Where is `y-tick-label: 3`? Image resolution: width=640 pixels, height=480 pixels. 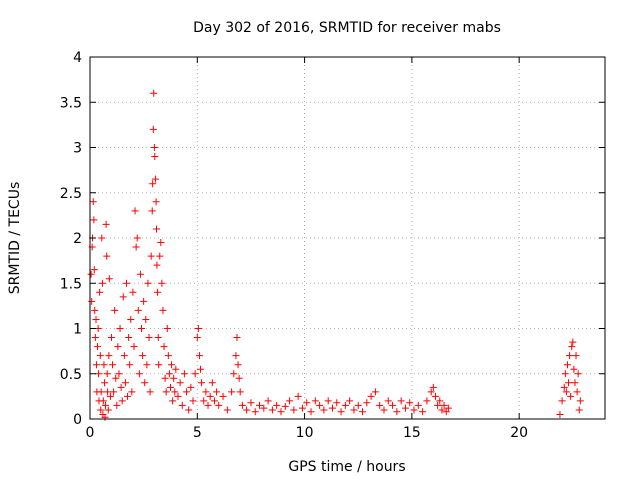 y-tick-label: 3 is located at coordinates (77, 149).